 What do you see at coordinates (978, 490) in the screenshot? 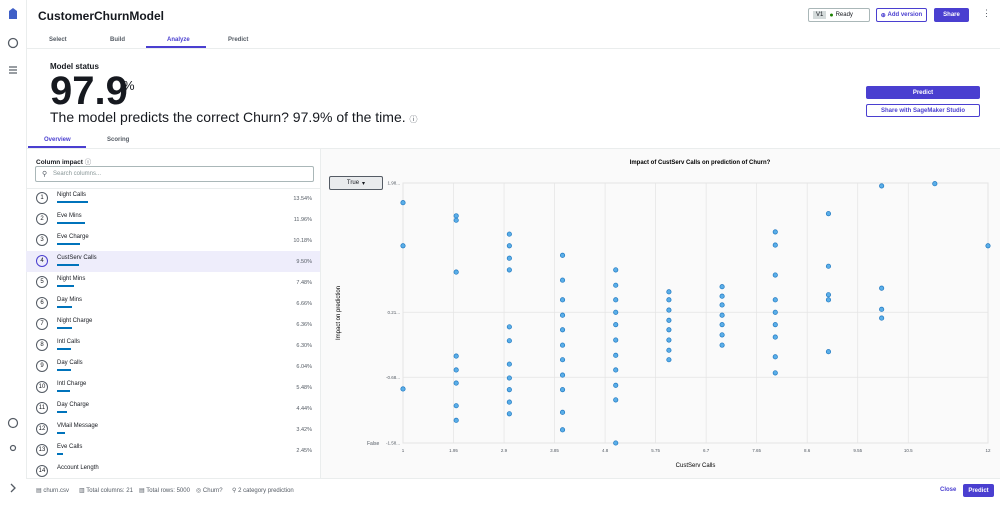
I see `footer-predict-button: Predict` at bounding box center [978, 490].